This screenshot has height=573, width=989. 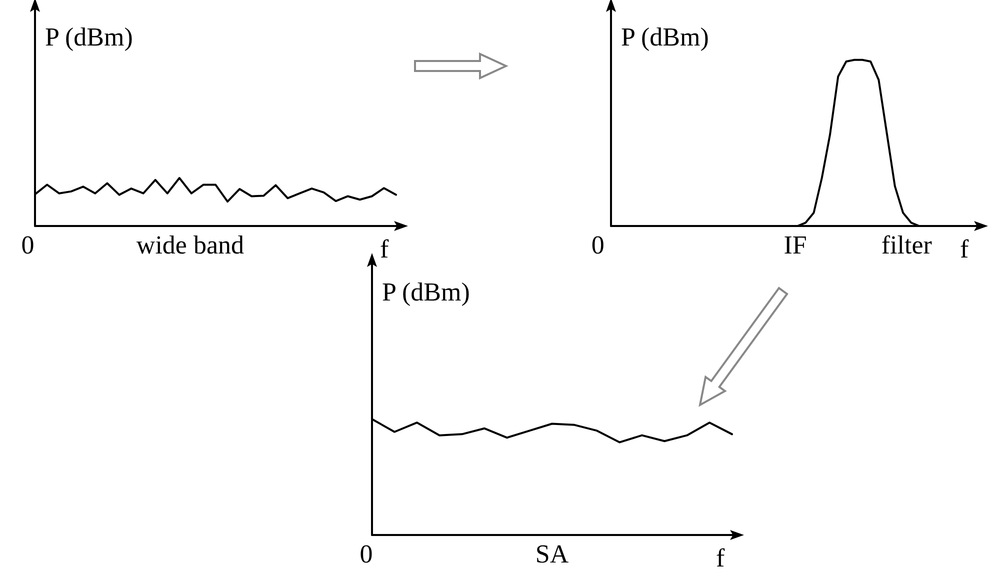 I want to click on text: filter, so click(x=906, y=245).